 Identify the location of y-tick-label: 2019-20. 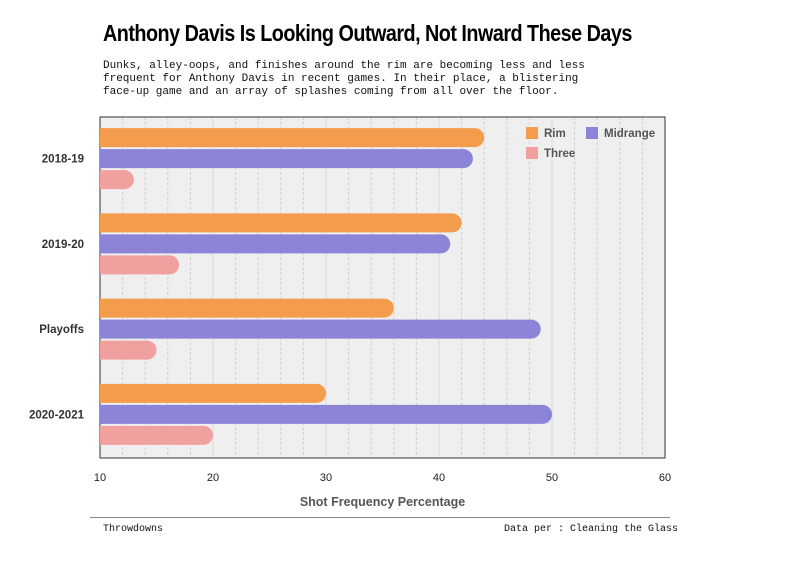
(63, 245).